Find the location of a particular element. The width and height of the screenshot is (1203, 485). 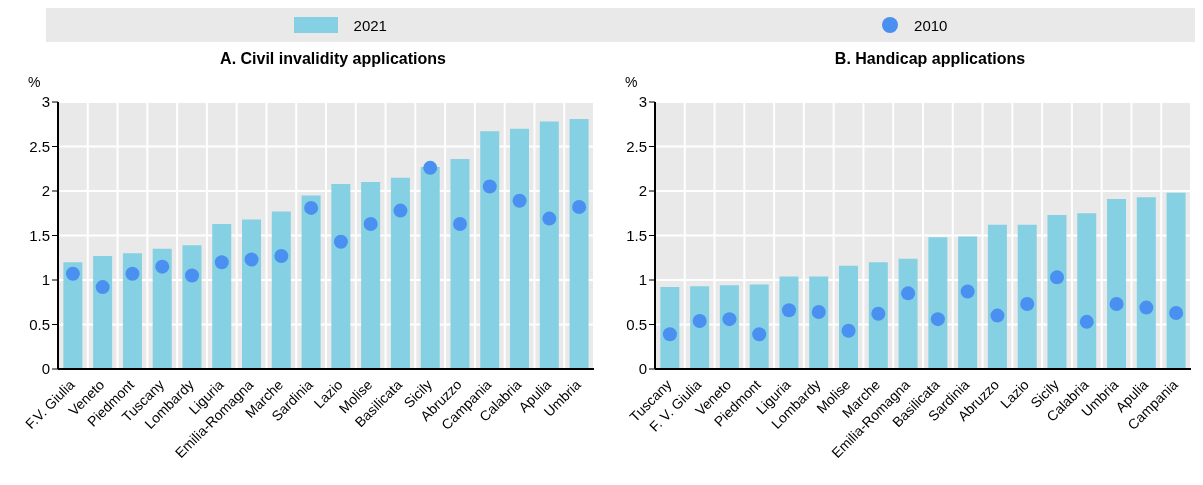

chart-title: A. Civil invalidity applications is located at coordinates (333, 59).